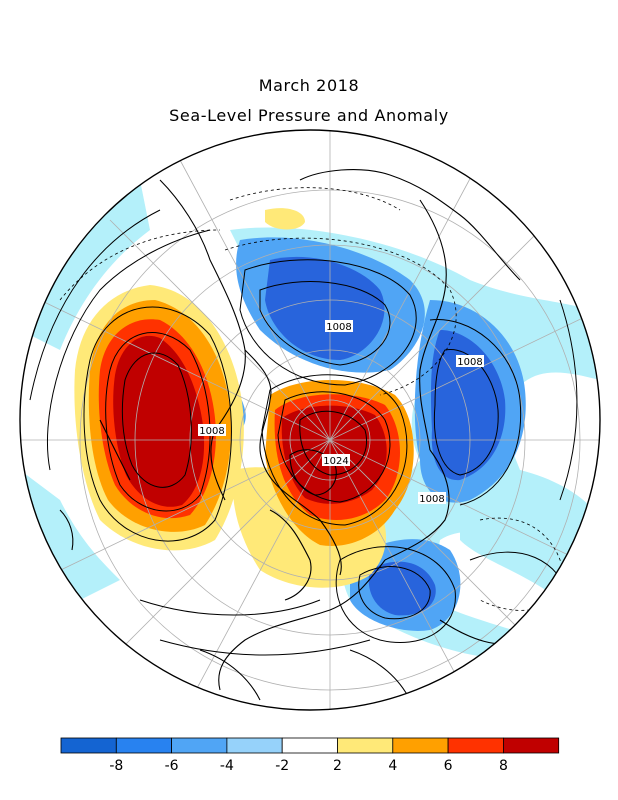 This screenshot has width=618, height=800. What do you see at coordinates (308, 766) in the screenshot?
I see `legend-tick-labels: -8 -6 -4 -2 2 4 6 8` at bounding box center [308, 766].